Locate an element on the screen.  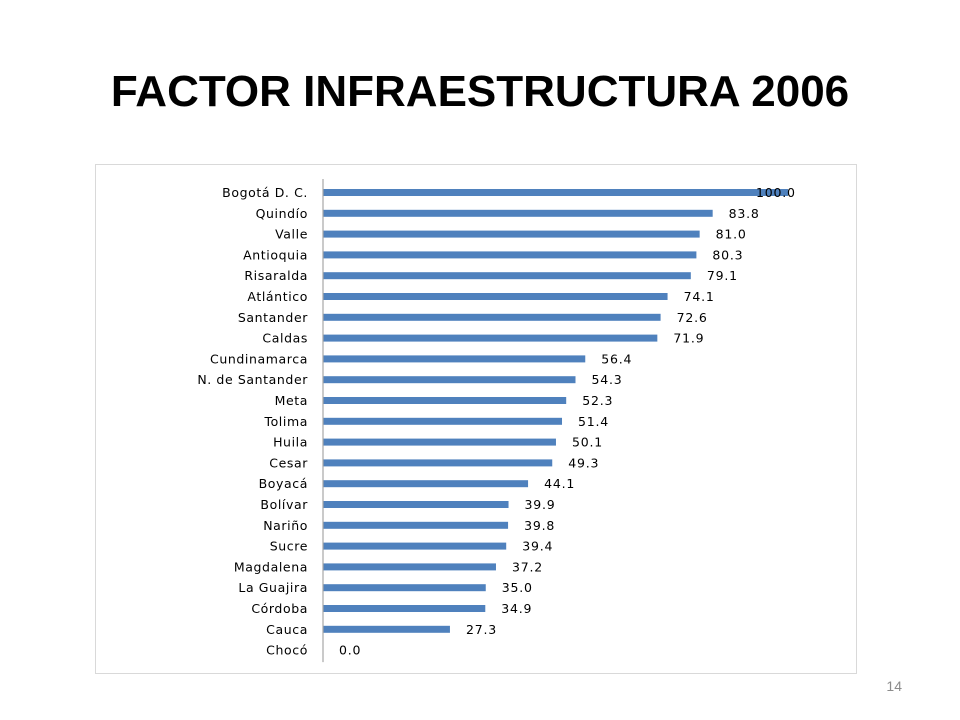
category-label: Nariño is located at coordinates (285, 525).